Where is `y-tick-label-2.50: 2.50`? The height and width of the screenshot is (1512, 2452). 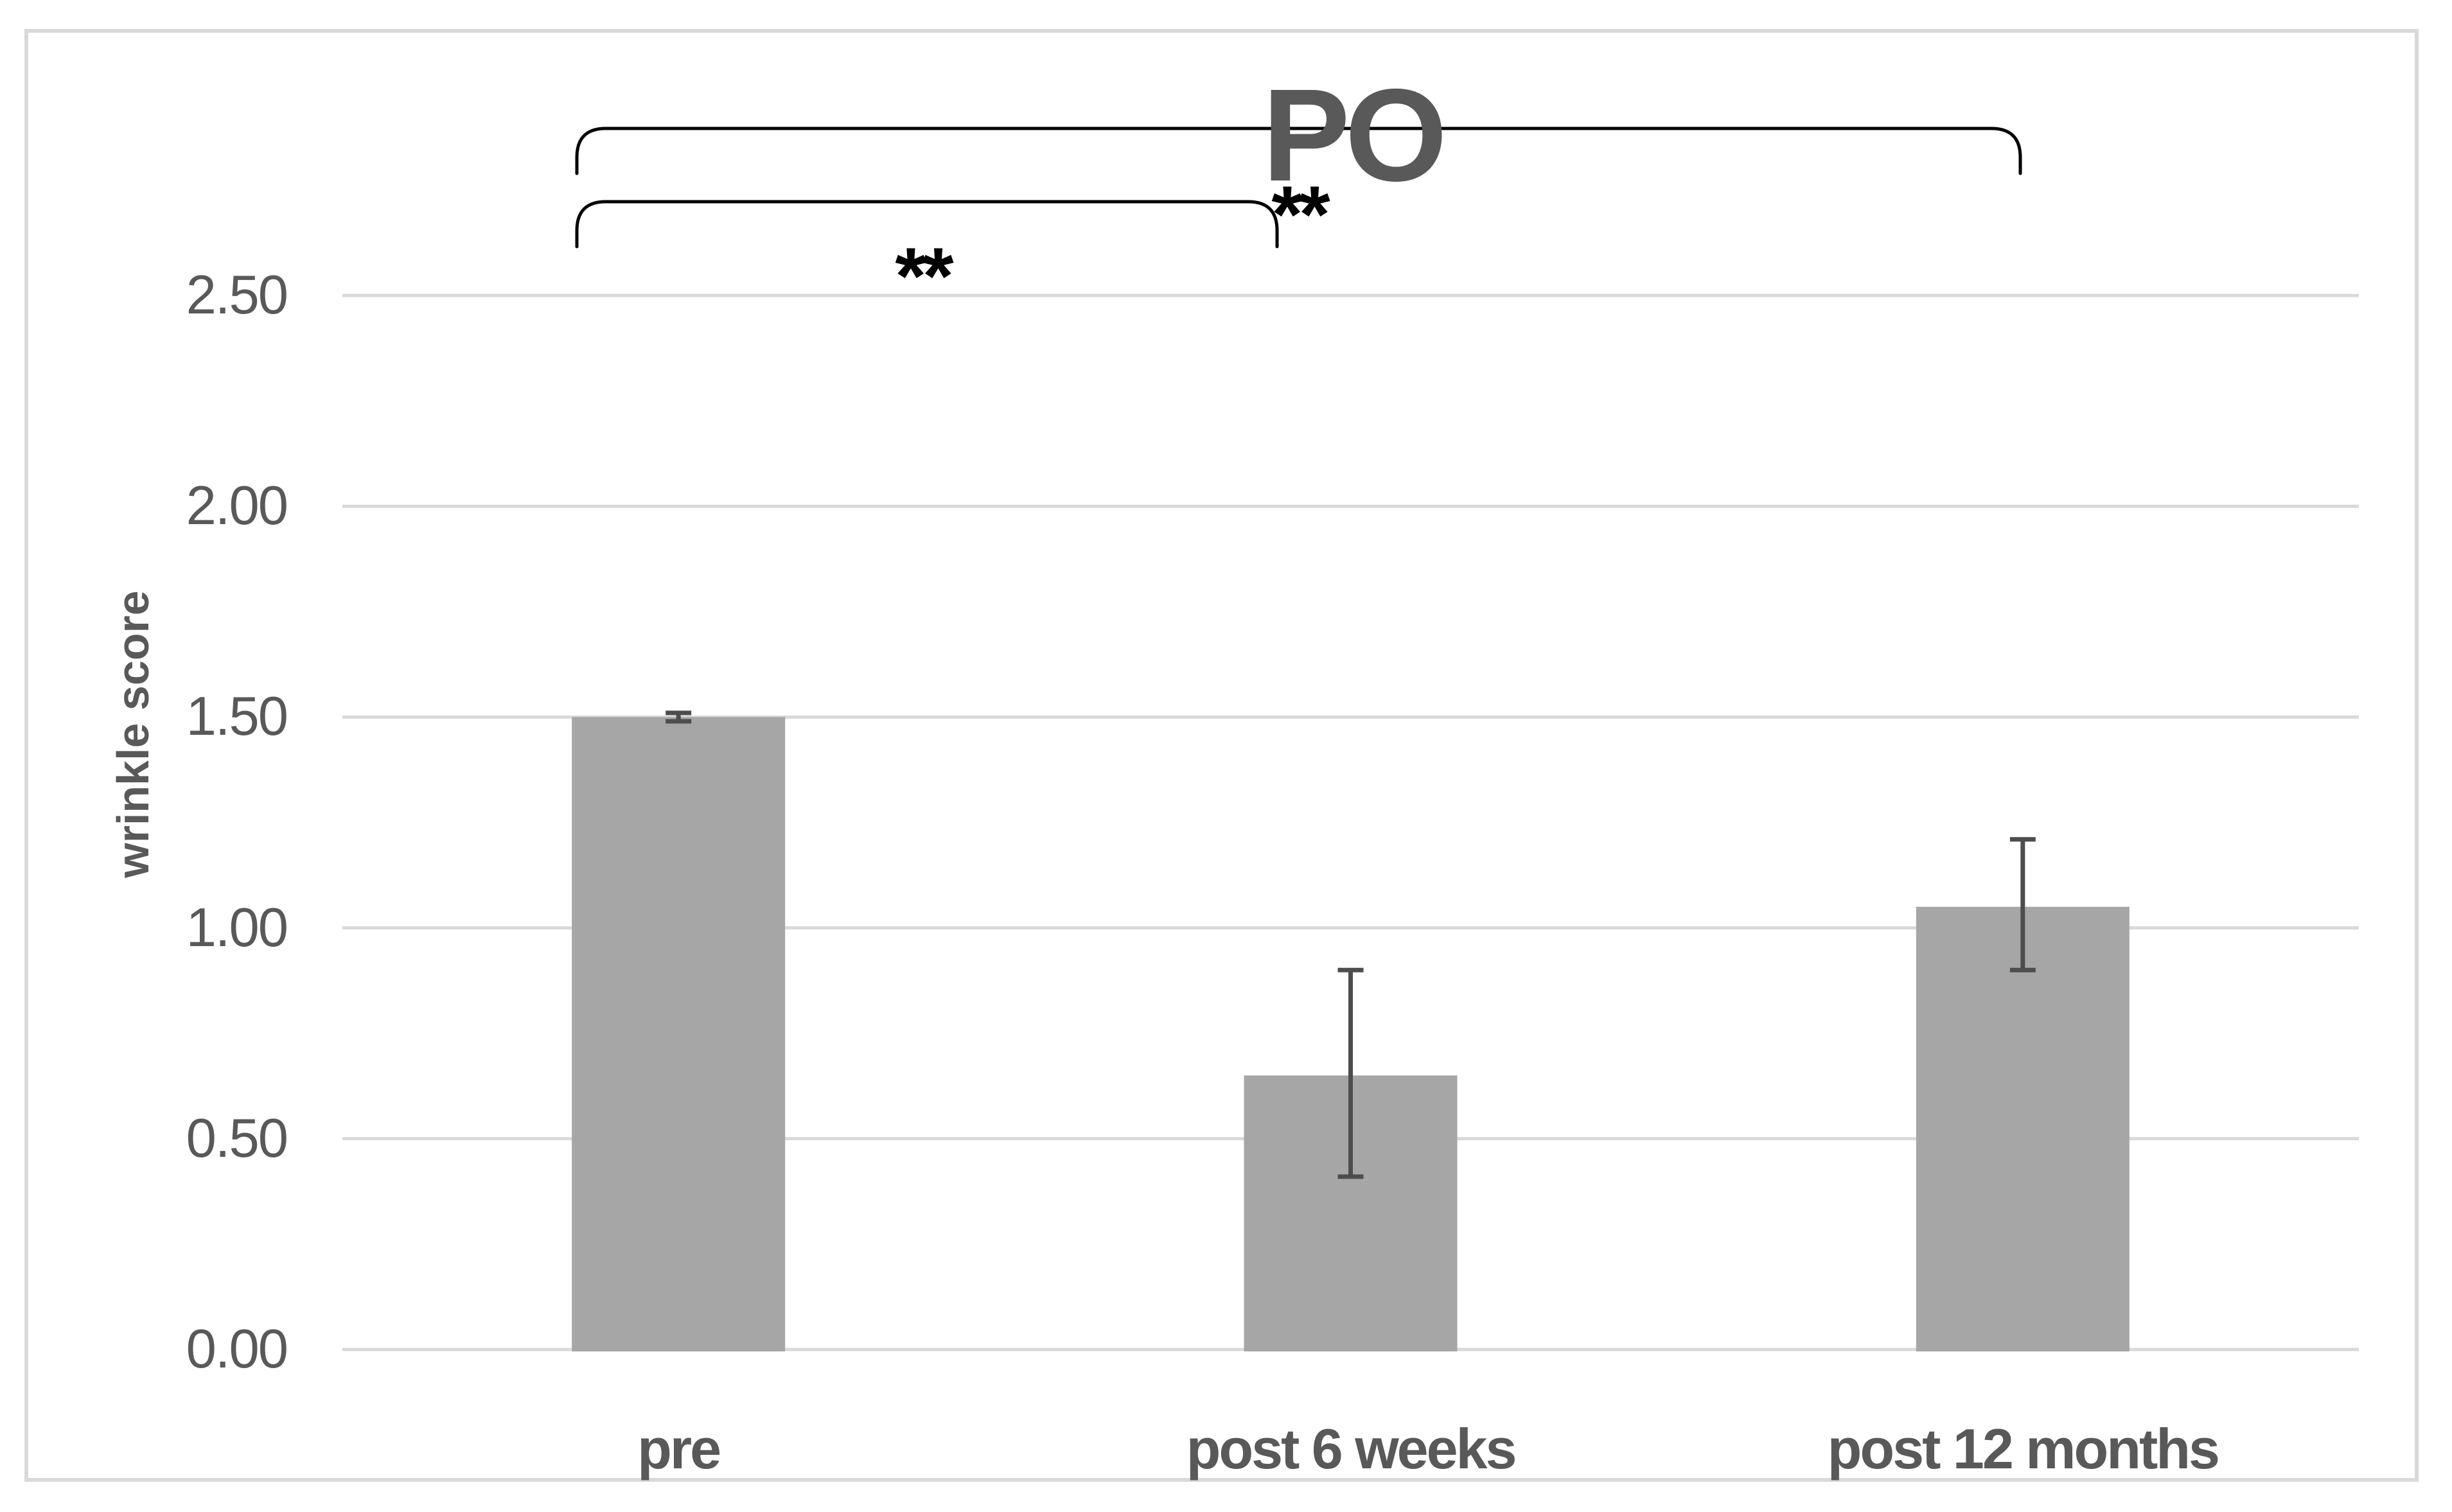 y-tick-label-2.50: 2.50 is located at coordinates (237, 295).